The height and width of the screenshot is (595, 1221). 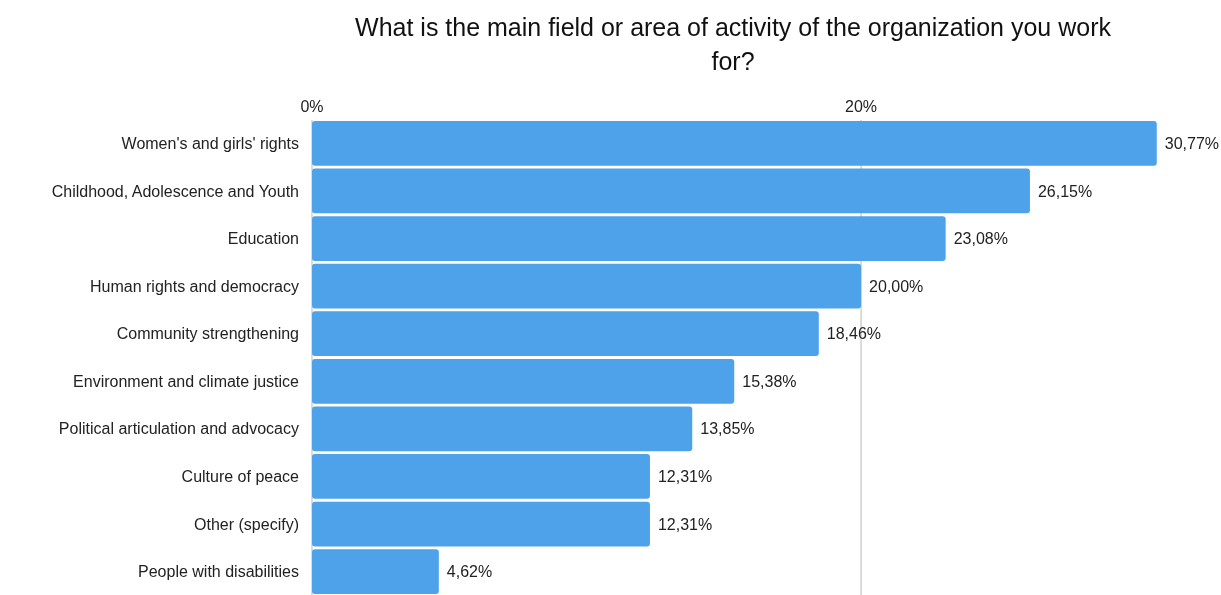 I want to click on data-label: 26,15%, so click(x=1065, y=191).